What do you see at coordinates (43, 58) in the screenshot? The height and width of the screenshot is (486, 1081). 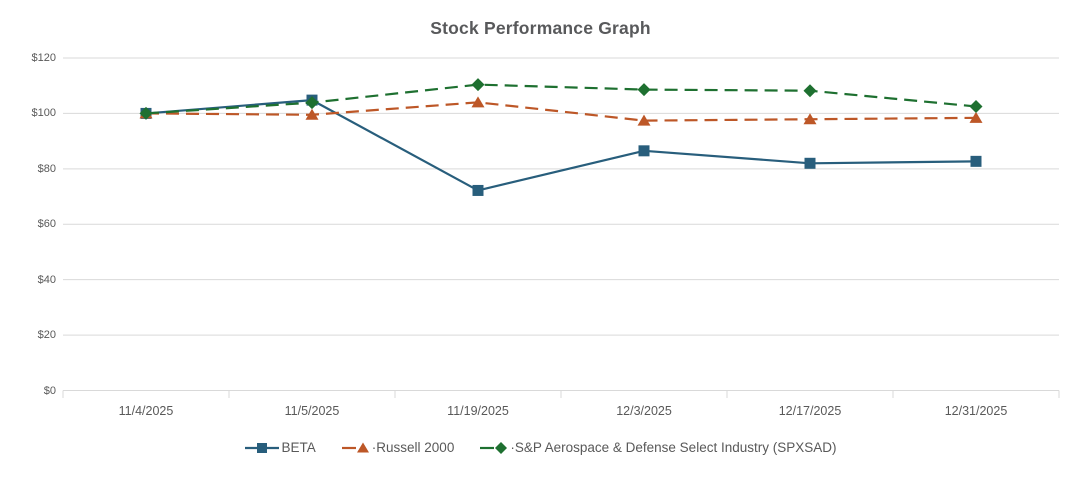 I see `y-axis-tick-label: $120` at bounding box center [43, 58].